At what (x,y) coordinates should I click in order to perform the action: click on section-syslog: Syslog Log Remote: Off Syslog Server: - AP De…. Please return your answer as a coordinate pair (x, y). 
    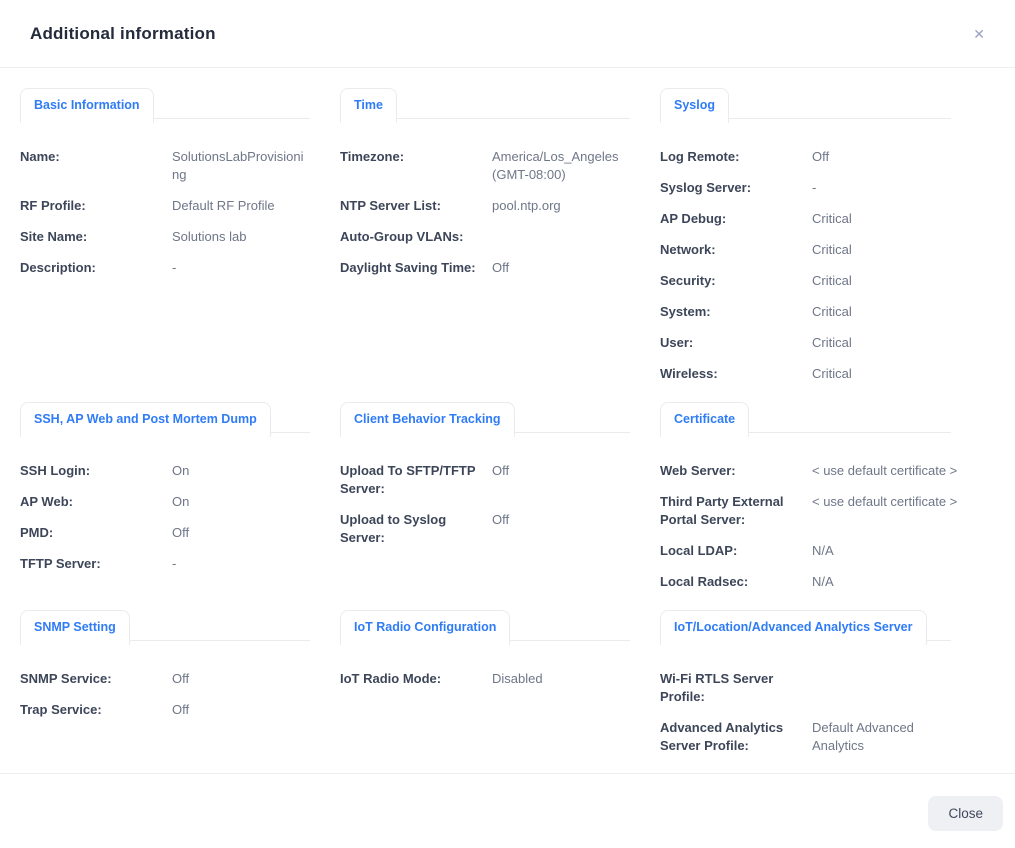
    Looking at the image, I should click on (805, 242).